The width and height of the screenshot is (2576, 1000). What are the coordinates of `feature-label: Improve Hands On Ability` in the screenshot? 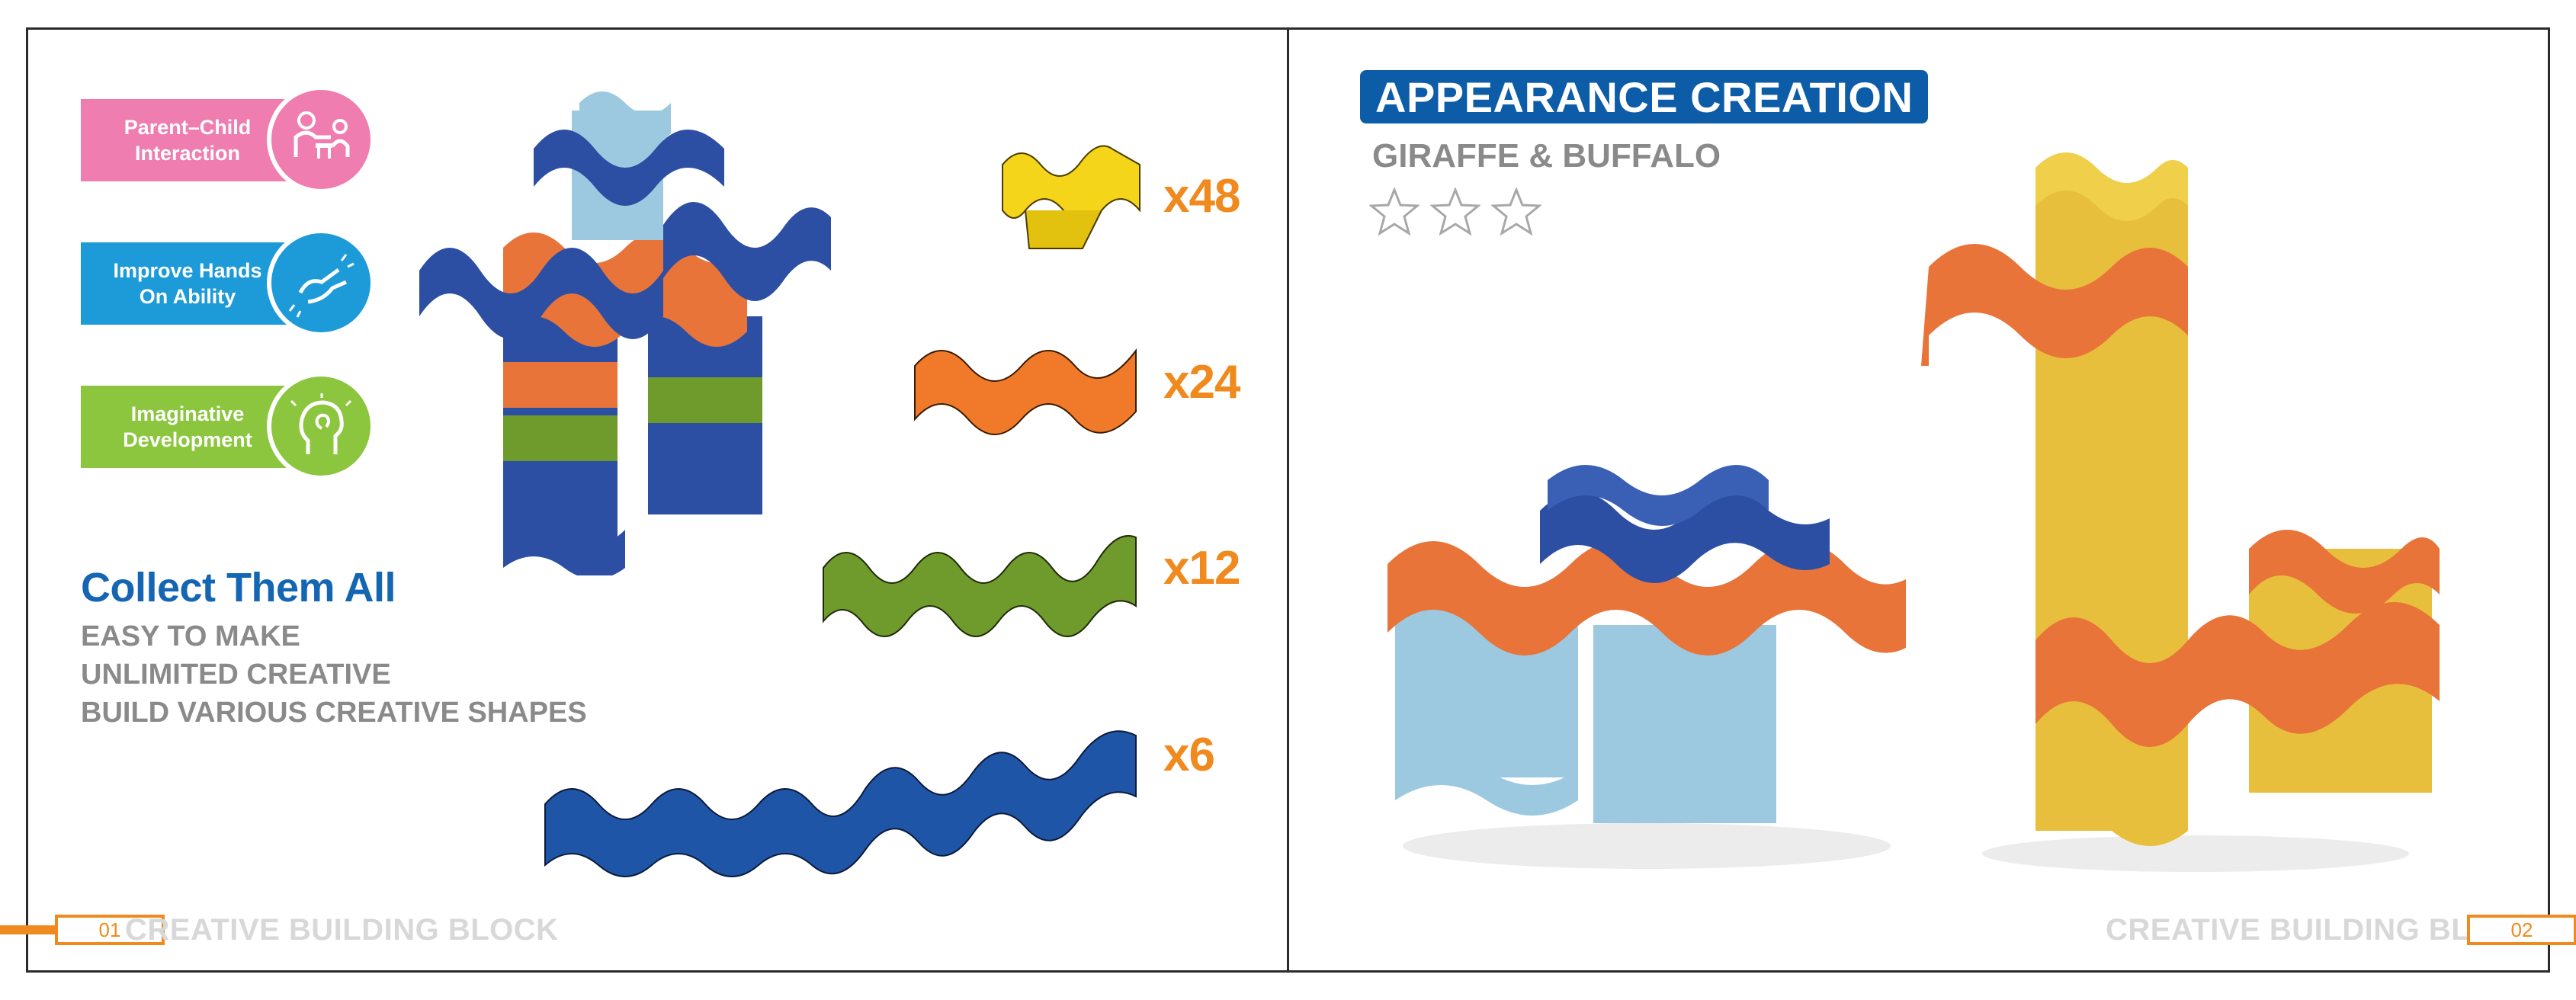 It's located at (187, 283).